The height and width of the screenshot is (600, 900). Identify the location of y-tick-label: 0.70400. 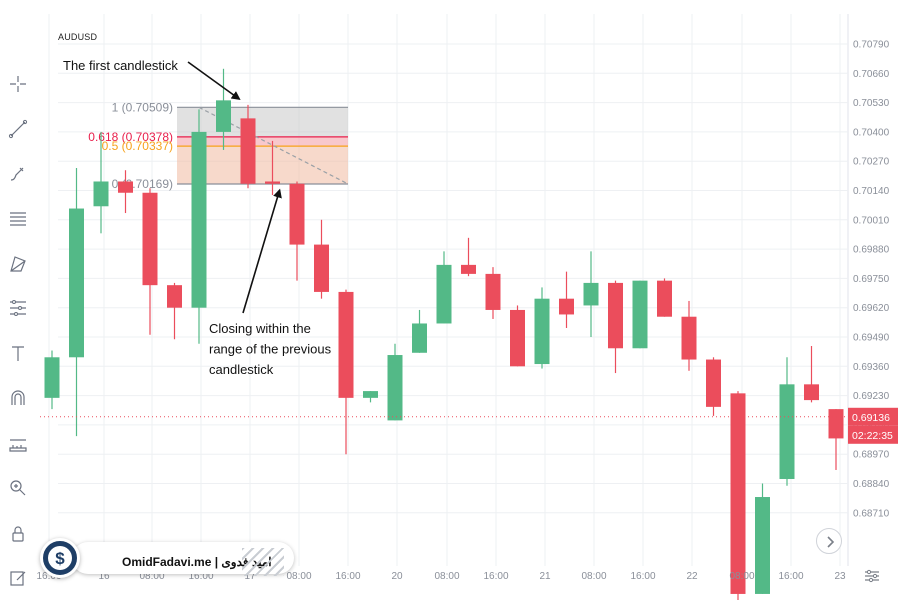
(871, 132).